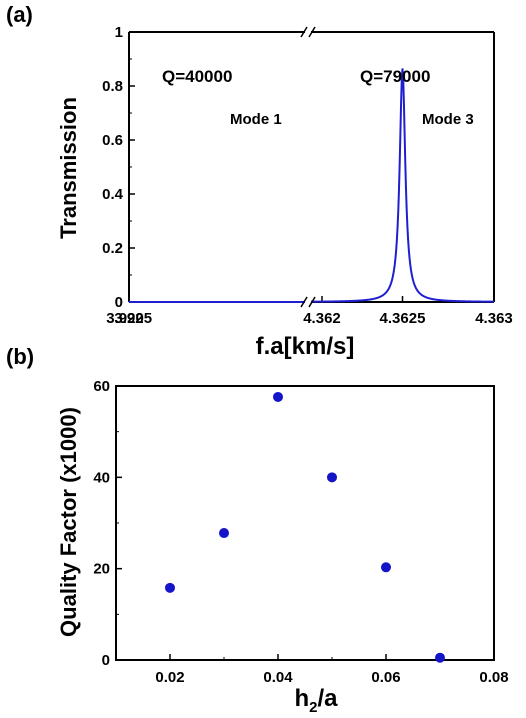  Describe the element at coordinates (402, 185) in the screenshot. I see `mode-3-transmission-line` at that location.